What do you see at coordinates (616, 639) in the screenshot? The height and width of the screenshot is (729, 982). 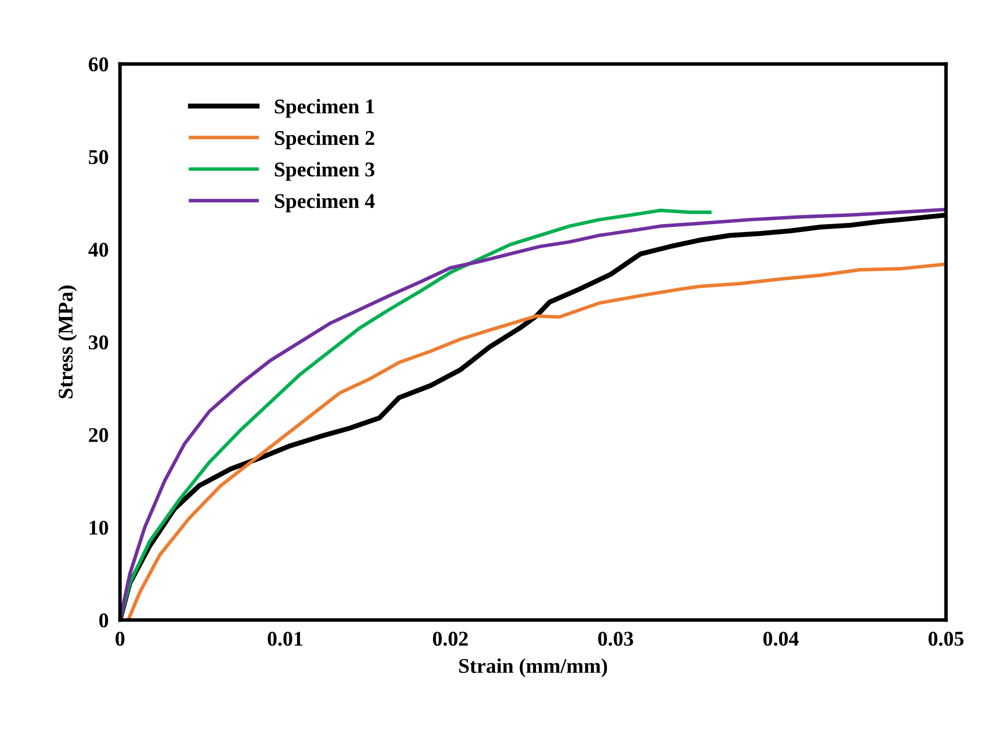 I see `x-tick-label: 0.03` at bounding box center [616, 639].